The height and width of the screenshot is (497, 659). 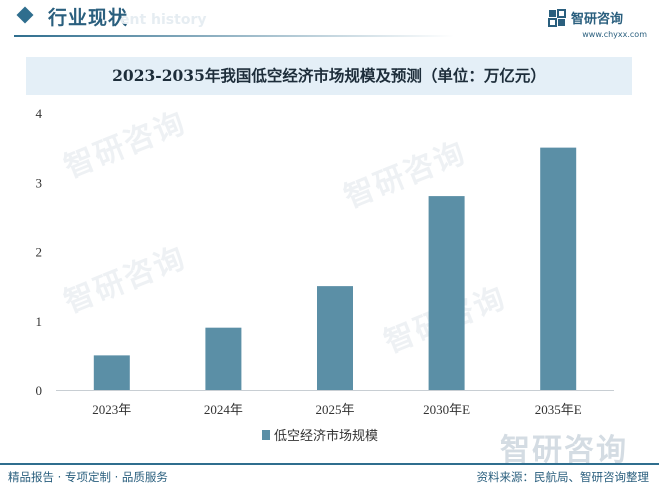 What do you see at coordinates (557, 18) in the screenshot?
I see `brand-logo-icon` at bounding box center [557, 18].